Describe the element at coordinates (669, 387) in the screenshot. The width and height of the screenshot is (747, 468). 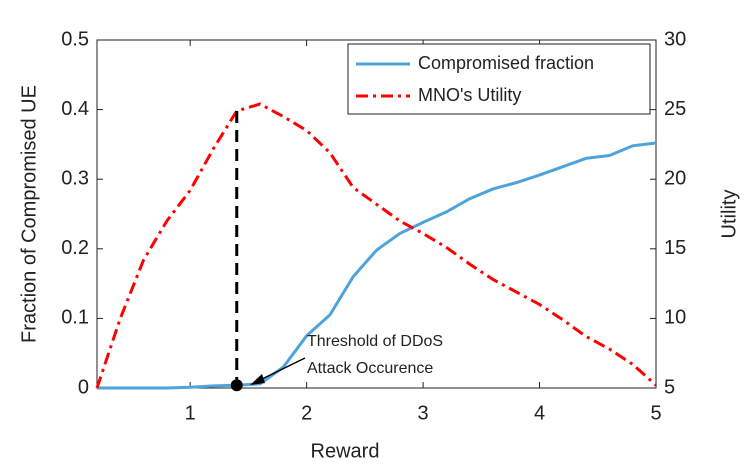
I see `y2-tick-label: 5` at that location.